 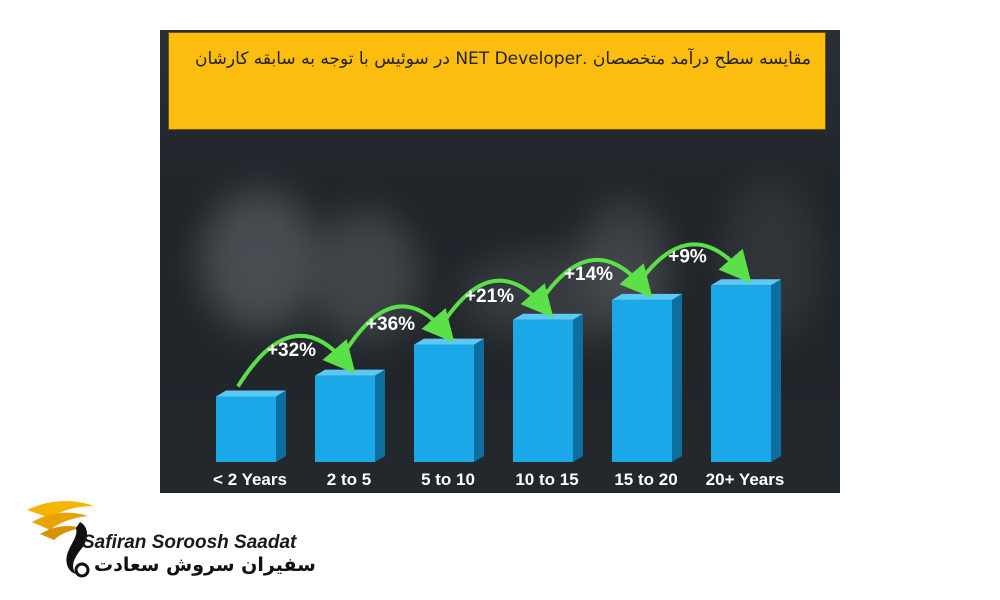 What do you see at coordinates (60, 539) in the screenshot?
I see `swan-wing-icon` at bounding box center [60, 539].